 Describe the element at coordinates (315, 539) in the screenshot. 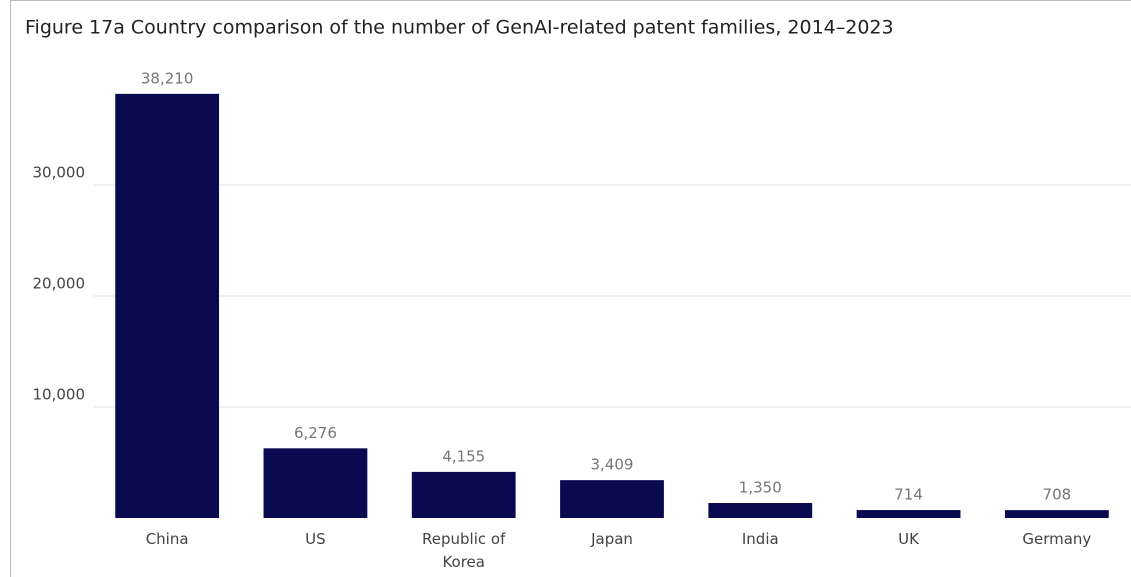

I see `x-tick-label: US` at that location.